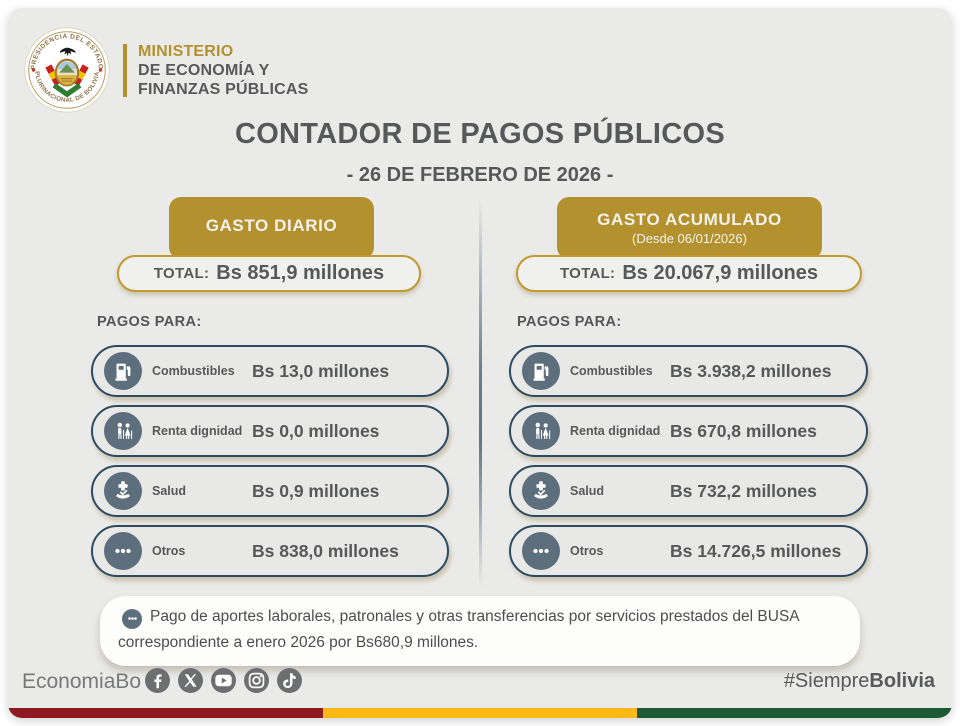 This screenshot has height=726, width=960. I want to click on row-value: Bs 3.938,2 millones, so click(751, 370).